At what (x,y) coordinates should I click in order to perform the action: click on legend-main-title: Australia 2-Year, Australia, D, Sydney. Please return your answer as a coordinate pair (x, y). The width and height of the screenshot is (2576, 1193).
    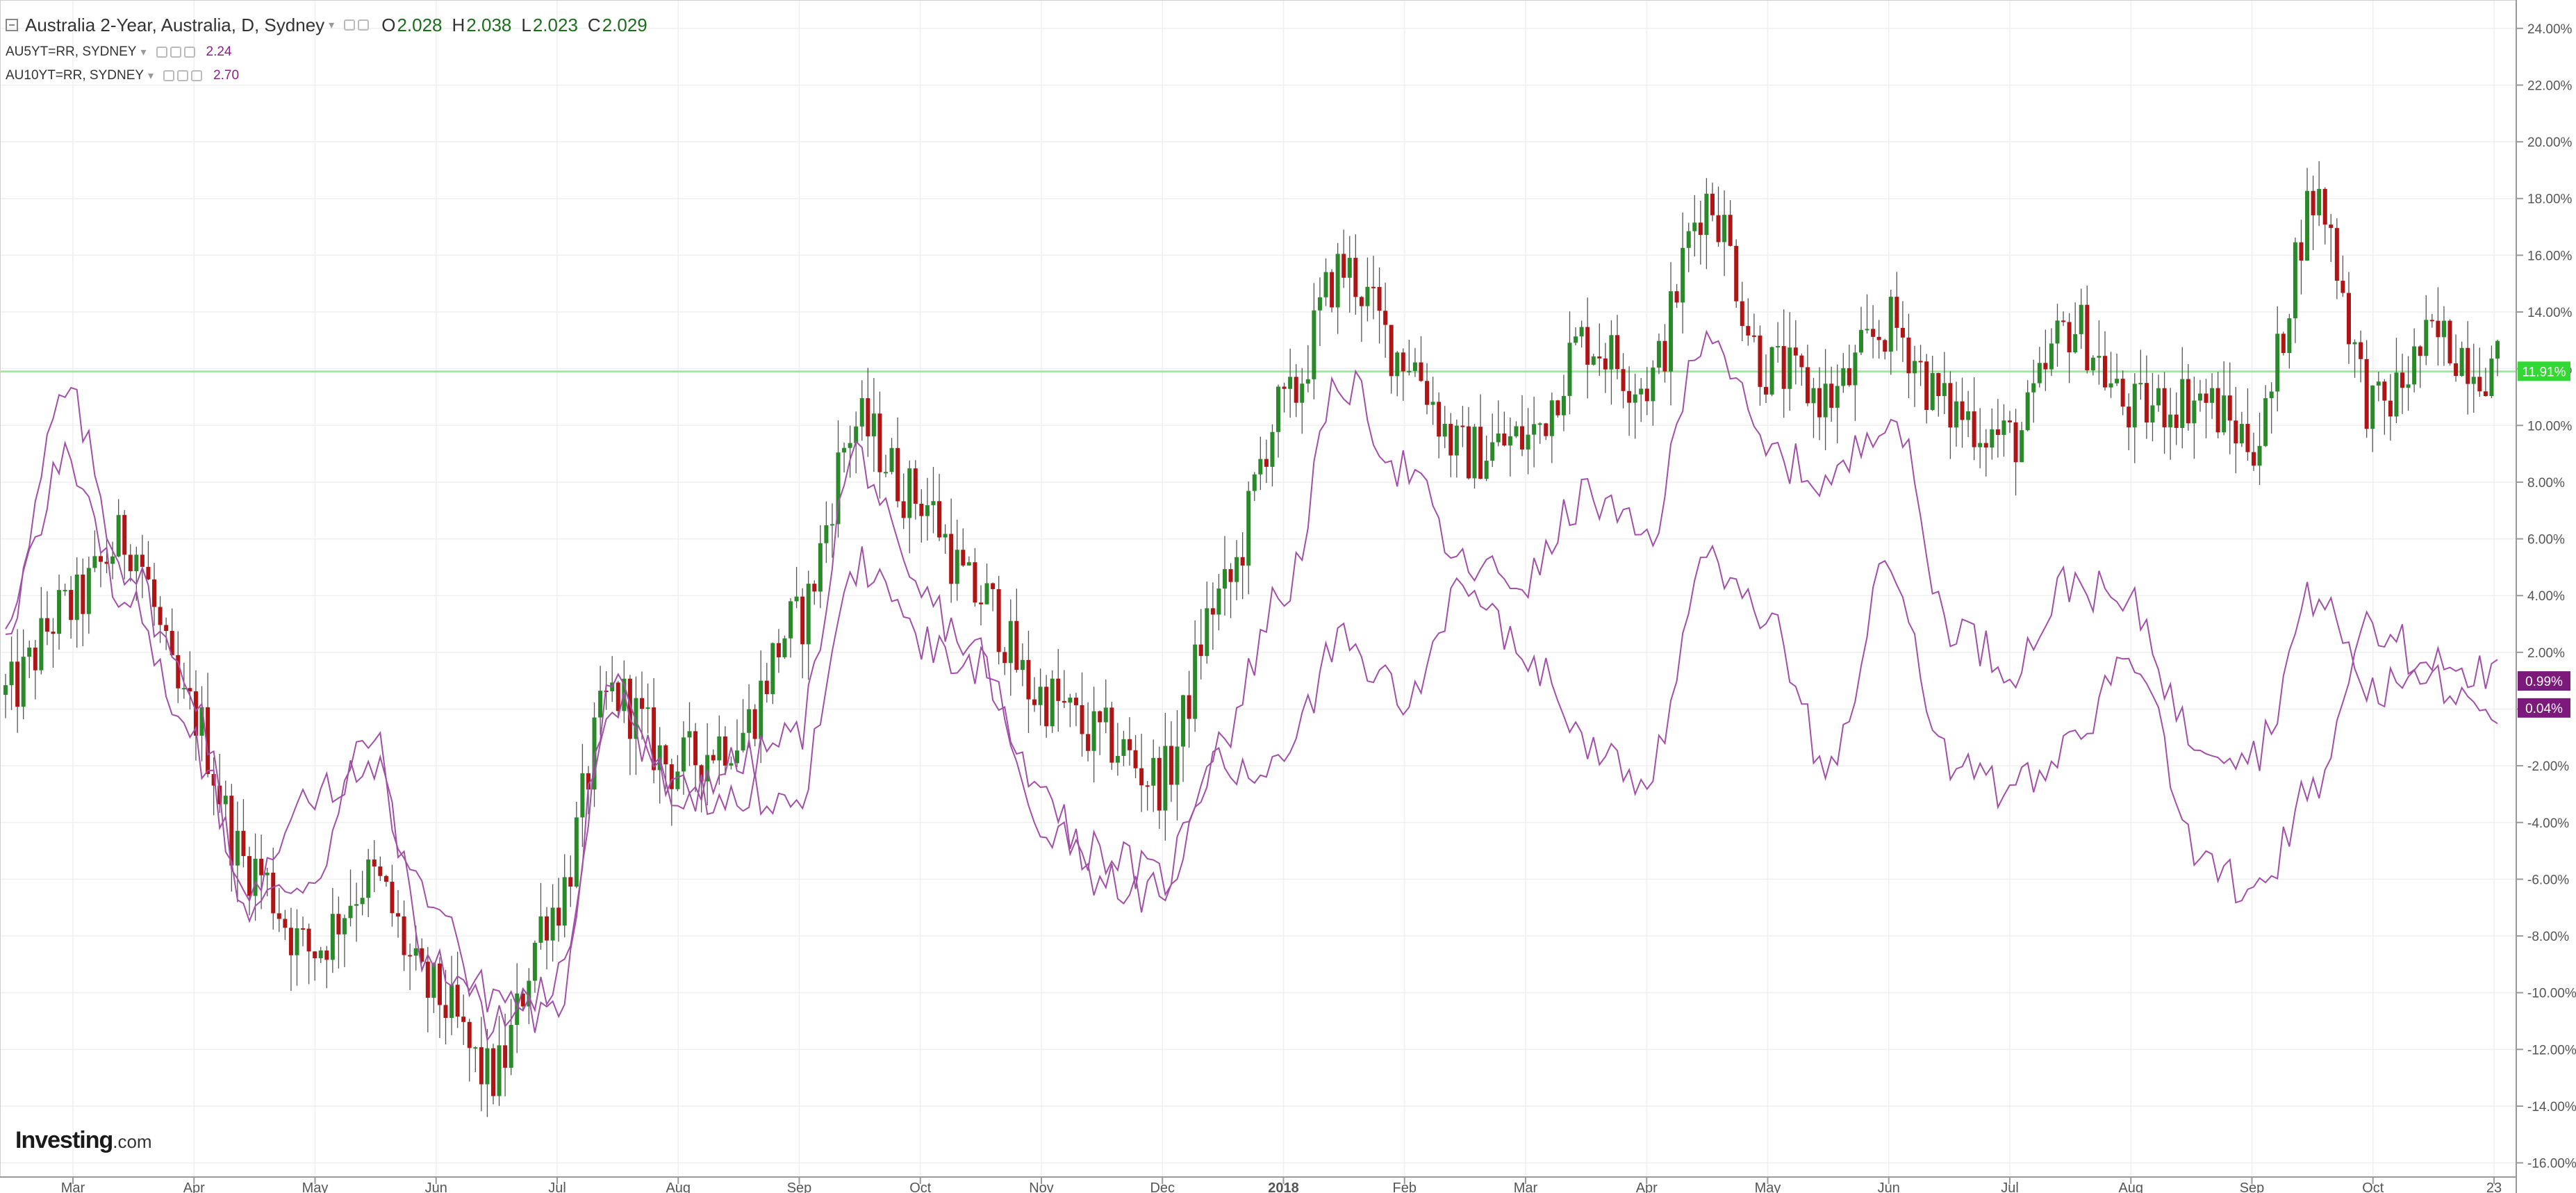
    Looking at the image, I should click on (175, 24).